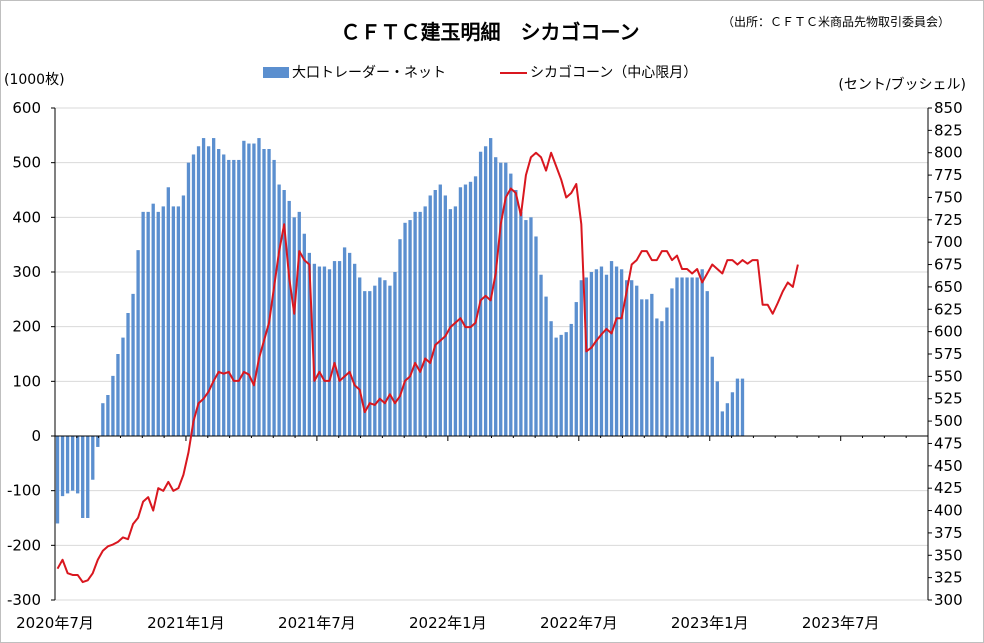 This screenshot has width=984, height=643. Describe the element at coordinates (480, 72) in the screenshot. I see `legend: 大口トレーダー・ネット シカゴコーン（中心限月）` at that location.